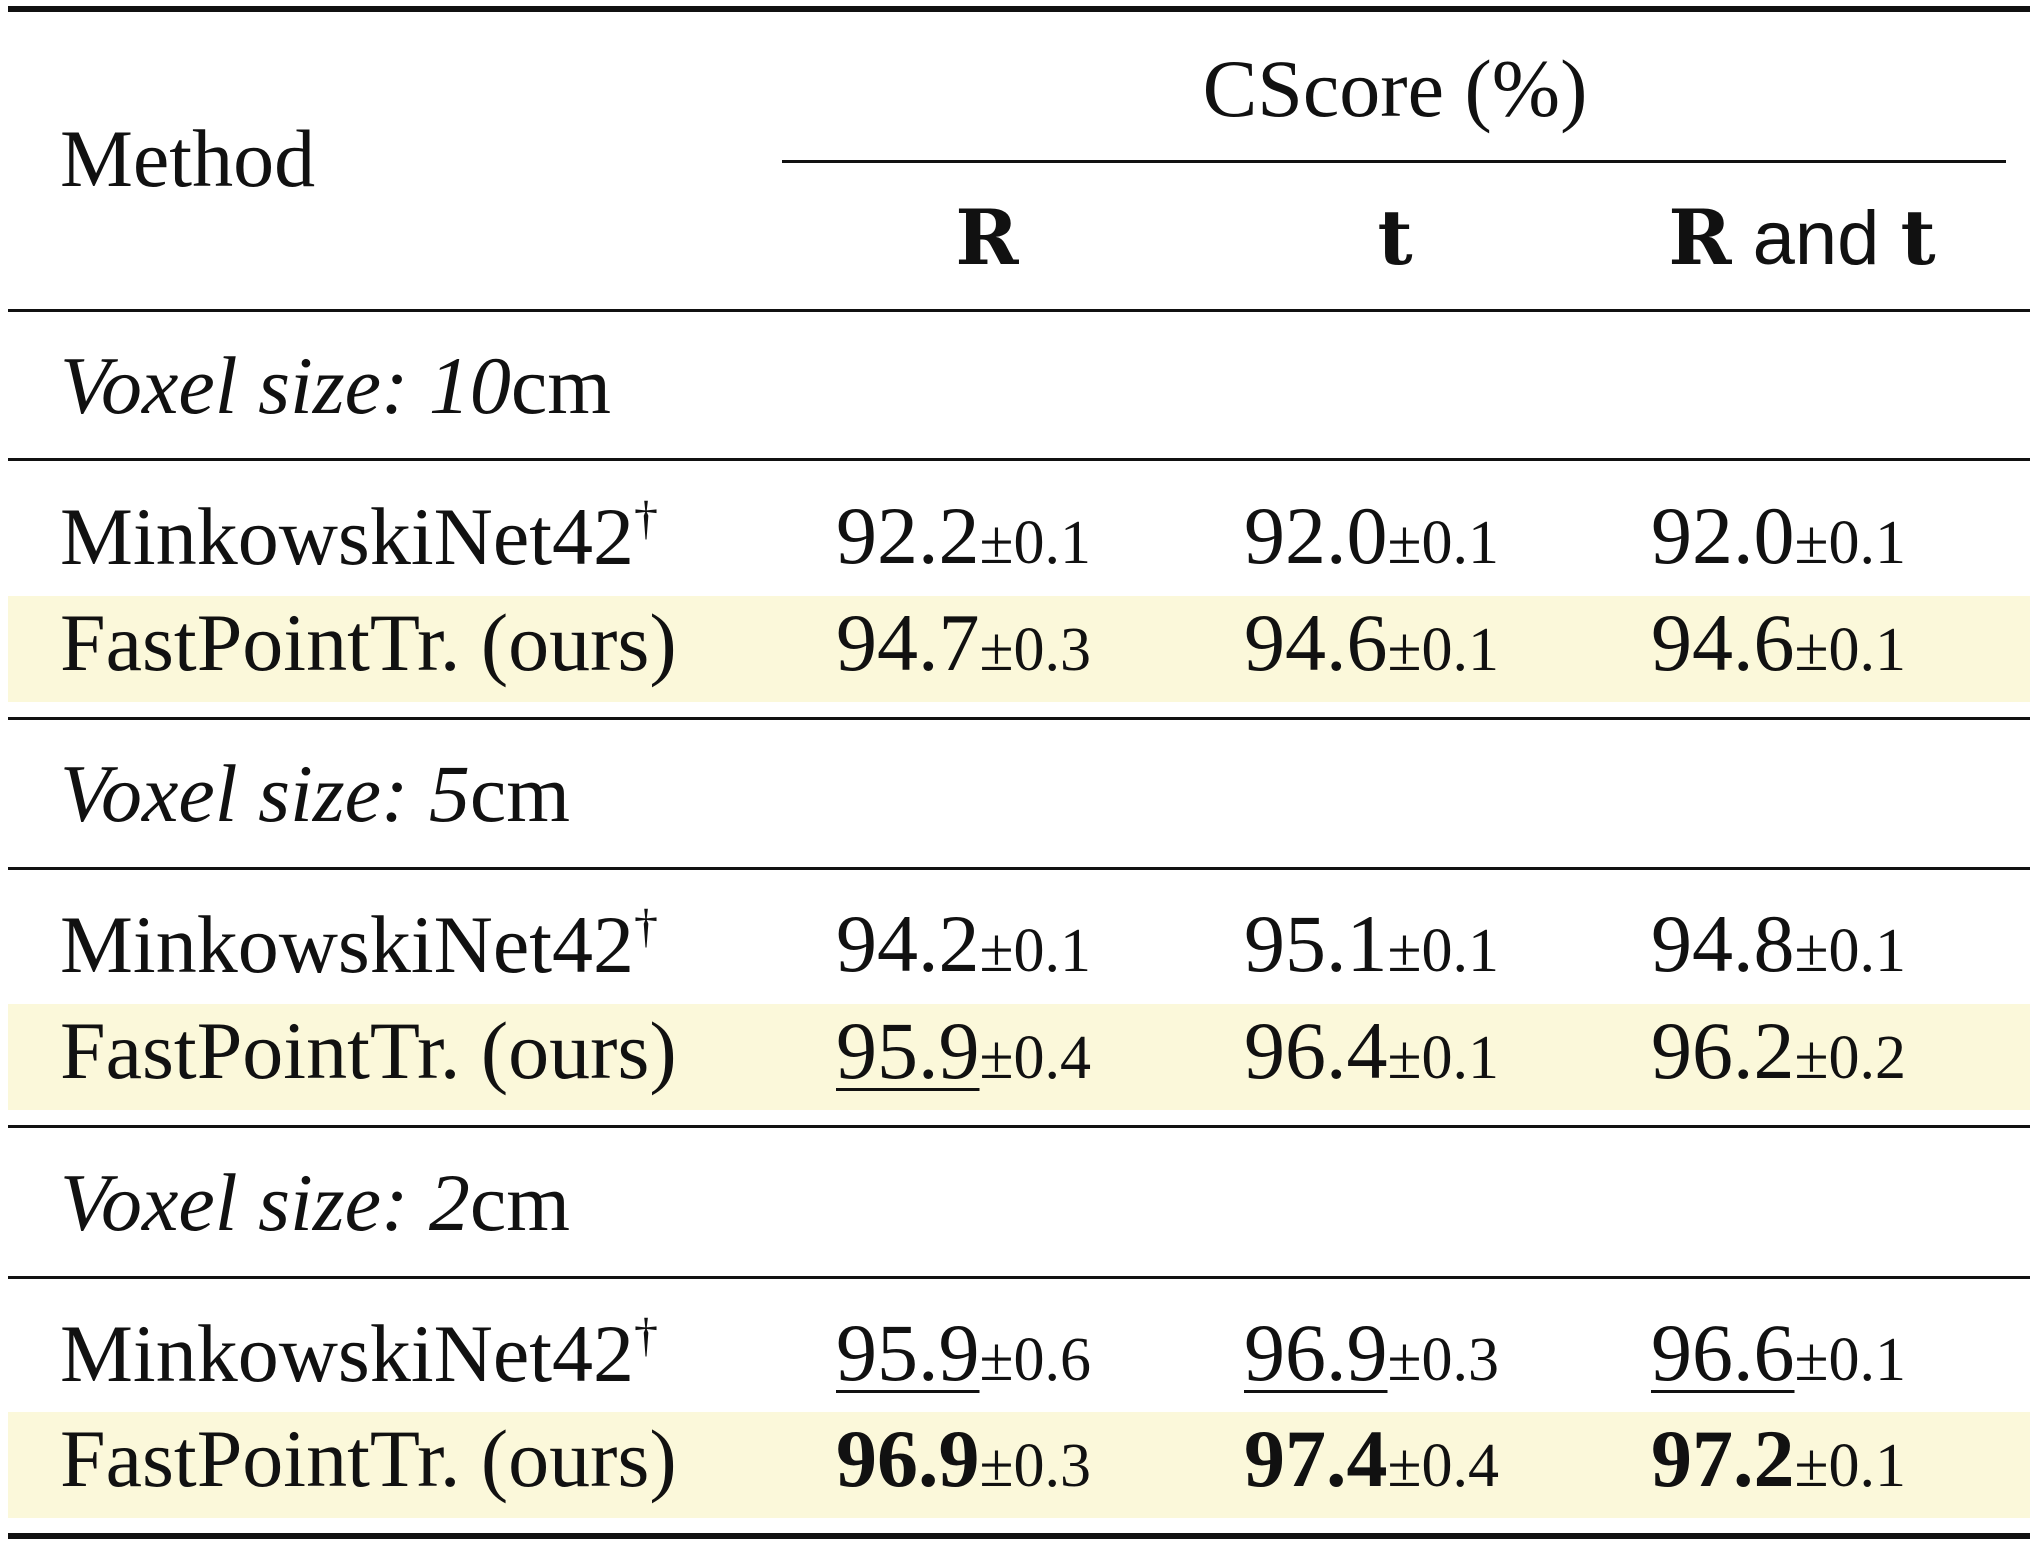 This screenshot has height=1544, width=2030. I want to click on table-cell: 92.2±0.1, so click(963, 536).